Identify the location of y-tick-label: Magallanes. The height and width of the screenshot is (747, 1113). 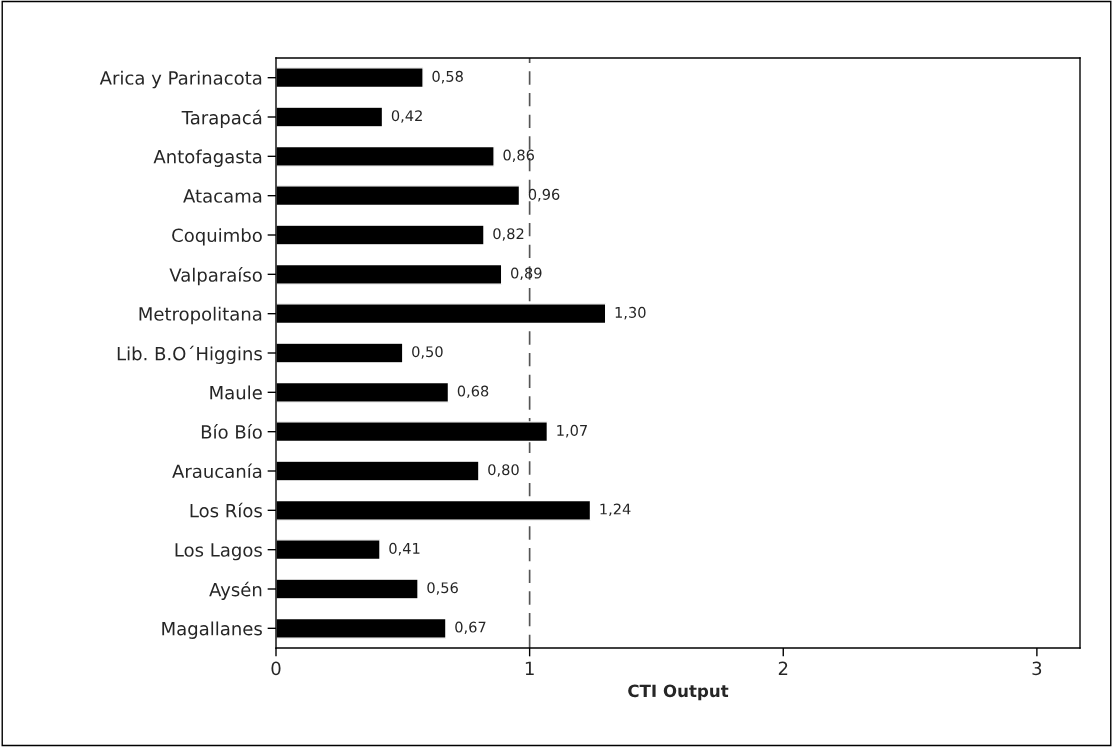
(212, 630).